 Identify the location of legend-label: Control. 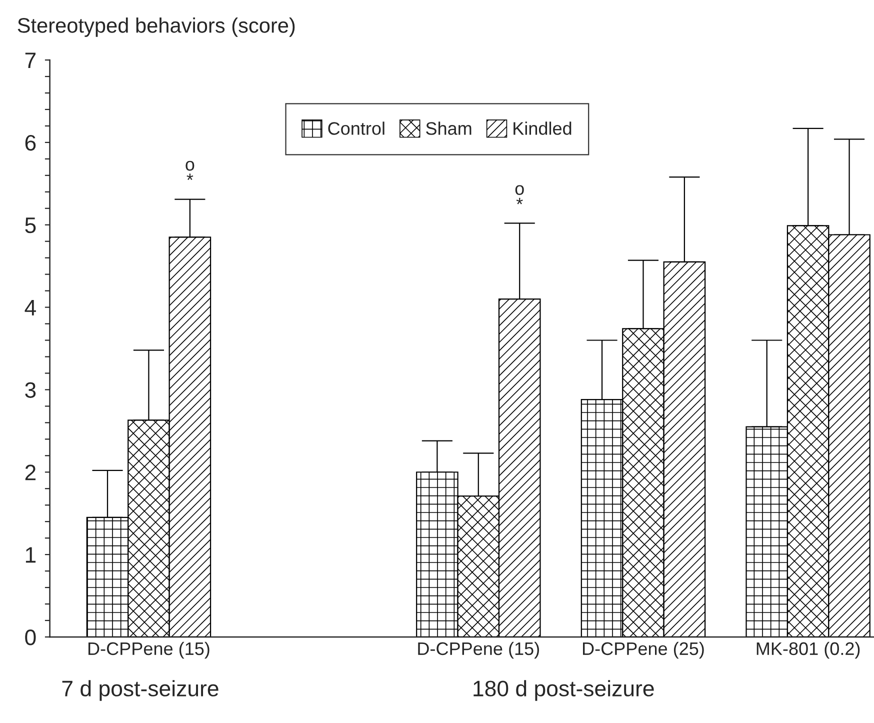
(356, 128).